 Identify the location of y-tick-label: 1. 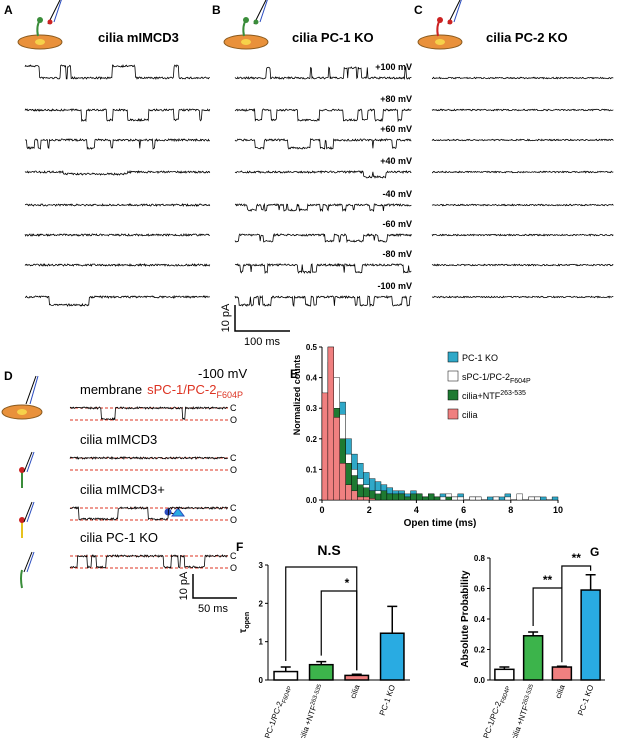
(261, 642).